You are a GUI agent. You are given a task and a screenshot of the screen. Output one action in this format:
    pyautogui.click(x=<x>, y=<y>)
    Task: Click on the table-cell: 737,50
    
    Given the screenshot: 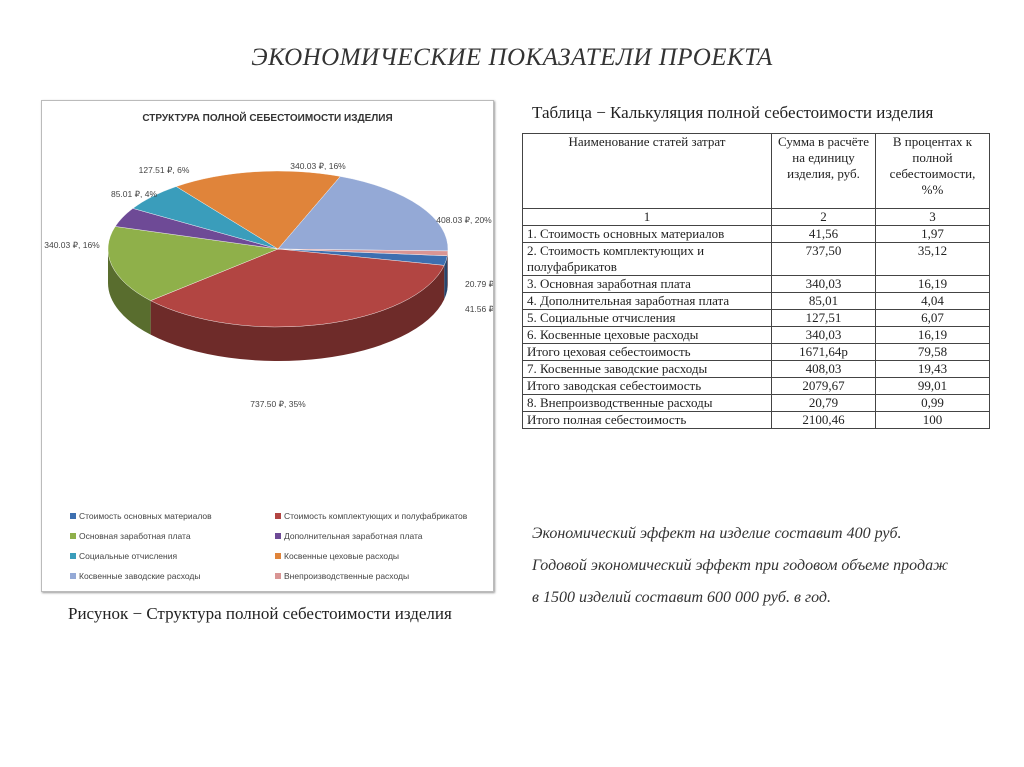 What is the action you would take?
    pyautogui.click(x=823, y=259)
    